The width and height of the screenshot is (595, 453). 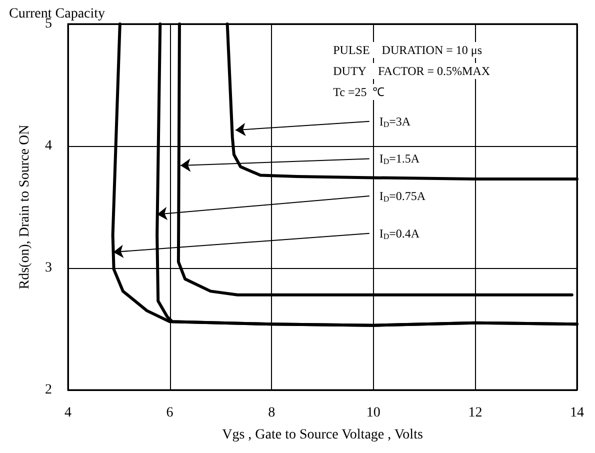 What do you see at coordinates (411, 71) in the screenshot?
I see `annotation: DUTY FACTOR = 0.5%MAX` at bounding box center [411, 71].